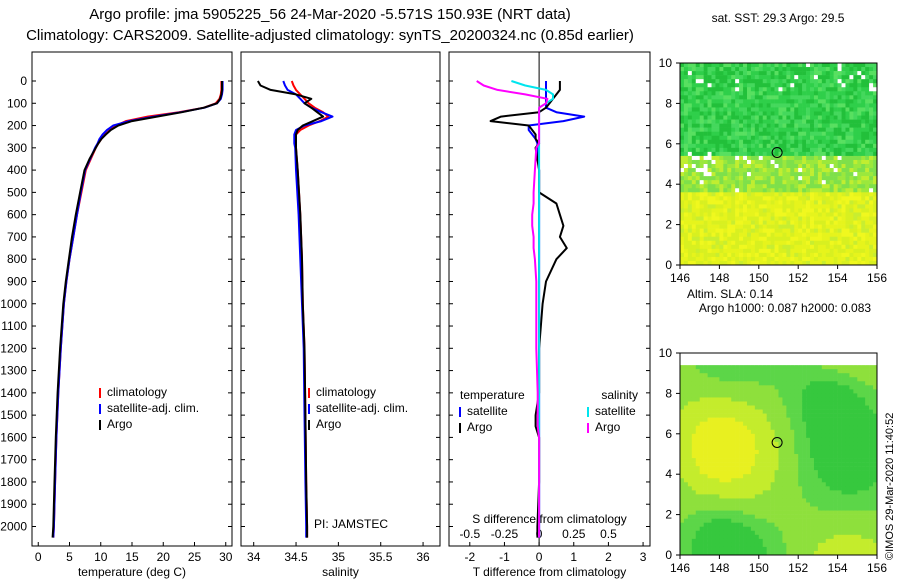 Image resolution: width=900 pixels, height=580 pixels. Describe the element at coordinates (17, 148) in the screenshot. I see `depth-tick-label: 300` at that location.